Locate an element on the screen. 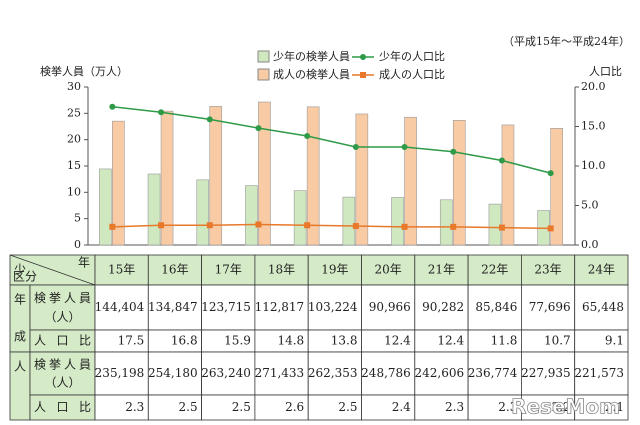  subtitle: （平成15年～平成24年） is located at coordinates (566, 41).